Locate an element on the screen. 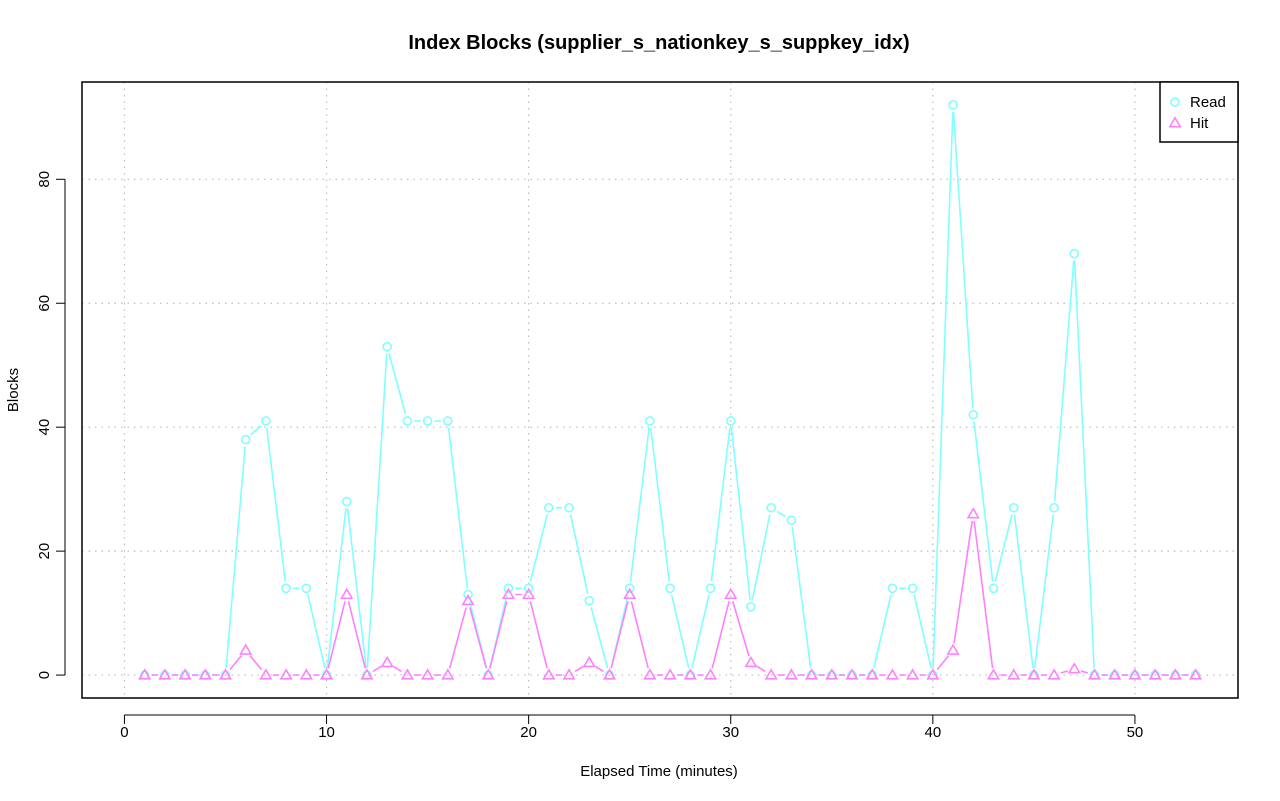  legend-marker is located at coordinates (1175, 122).